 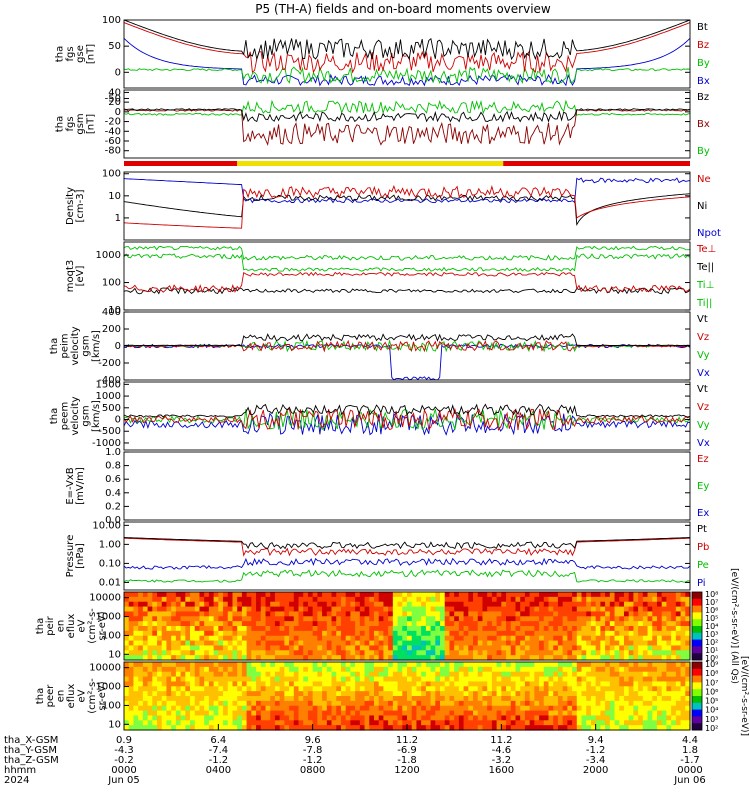 What do you see at coordinates (70, 123) in the screenshot?
I see `ylabel-line: fgs` at bounding box center [70, 123].